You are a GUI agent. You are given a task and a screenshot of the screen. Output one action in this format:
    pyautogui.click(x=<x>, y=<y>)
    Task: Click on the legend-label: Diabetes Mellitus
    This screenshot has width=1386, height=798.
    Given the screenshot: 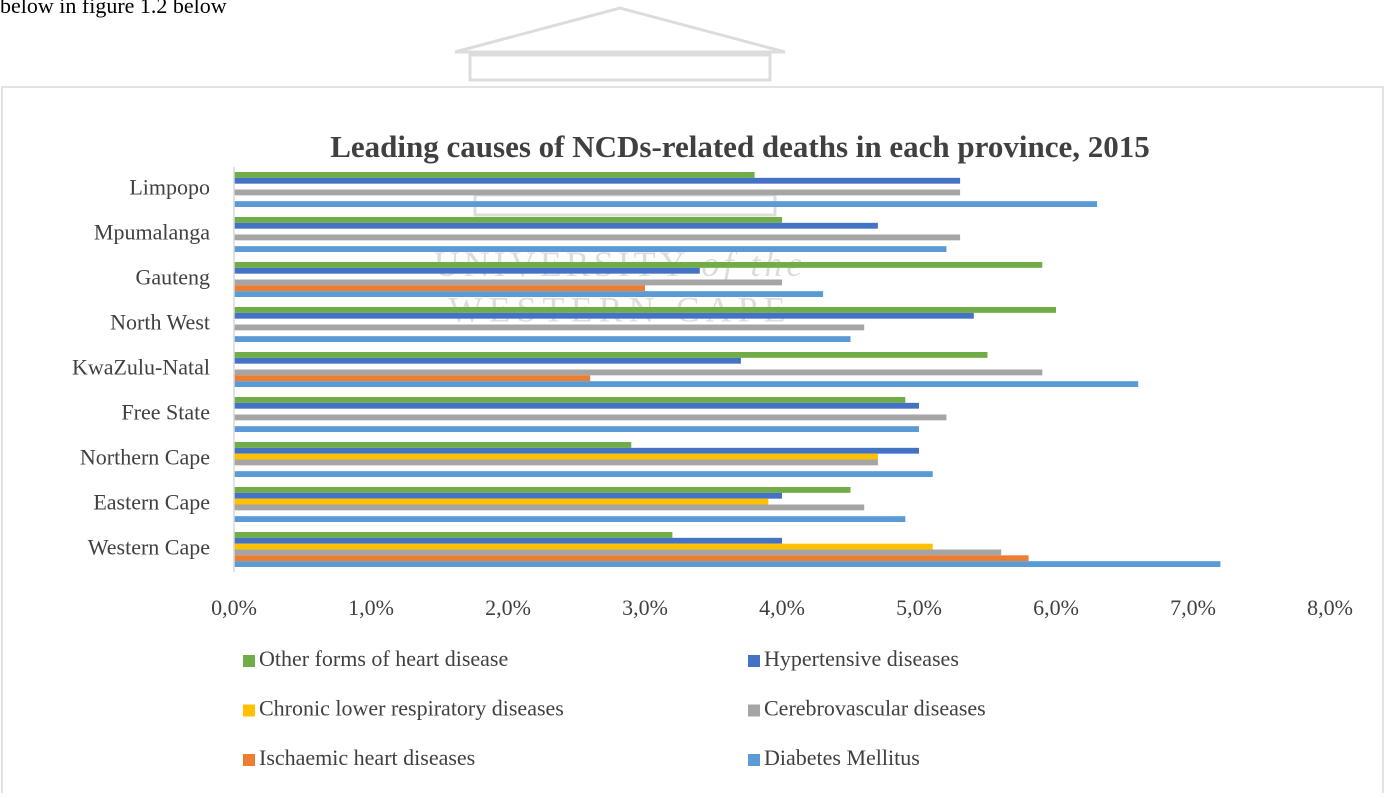 What is the action you would take?
    pyautogui.click(x=842, y=757)
    